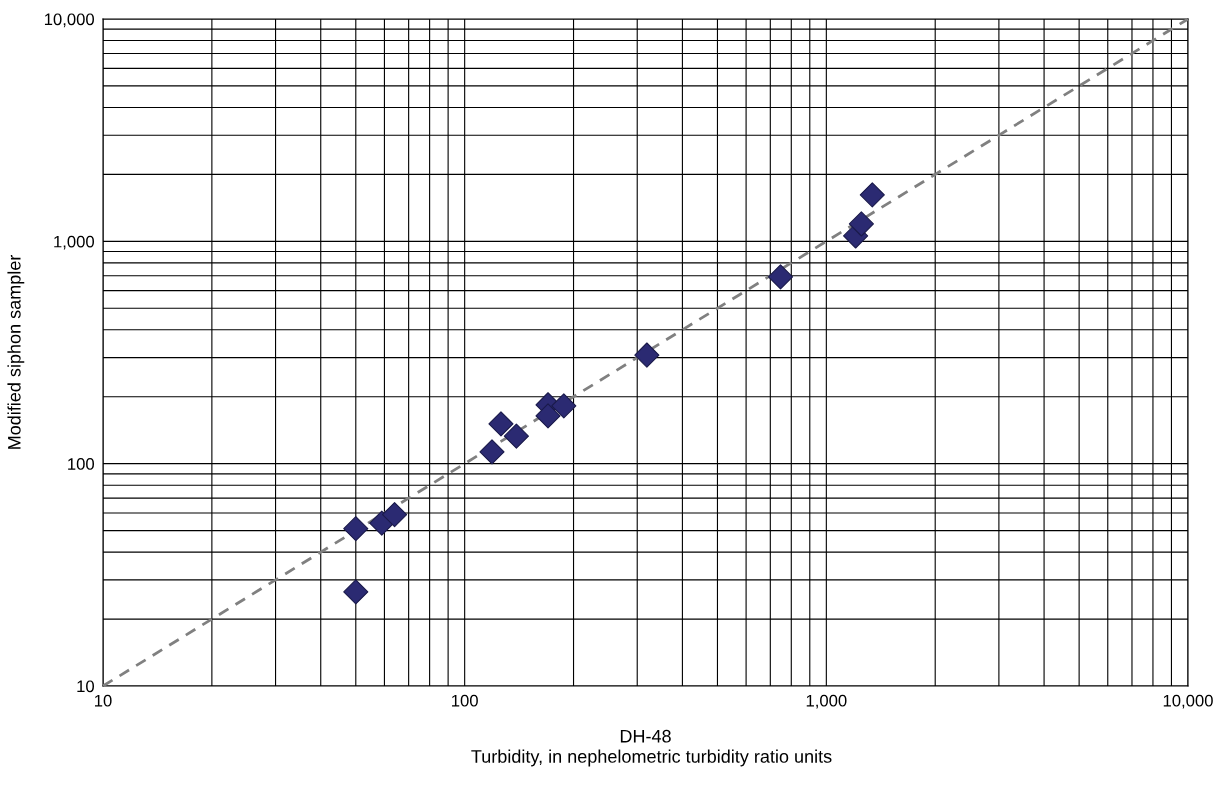  Describe the element at coordinates (465, 700) in the screenshot. I see `x-tick-label: 100` at that location.